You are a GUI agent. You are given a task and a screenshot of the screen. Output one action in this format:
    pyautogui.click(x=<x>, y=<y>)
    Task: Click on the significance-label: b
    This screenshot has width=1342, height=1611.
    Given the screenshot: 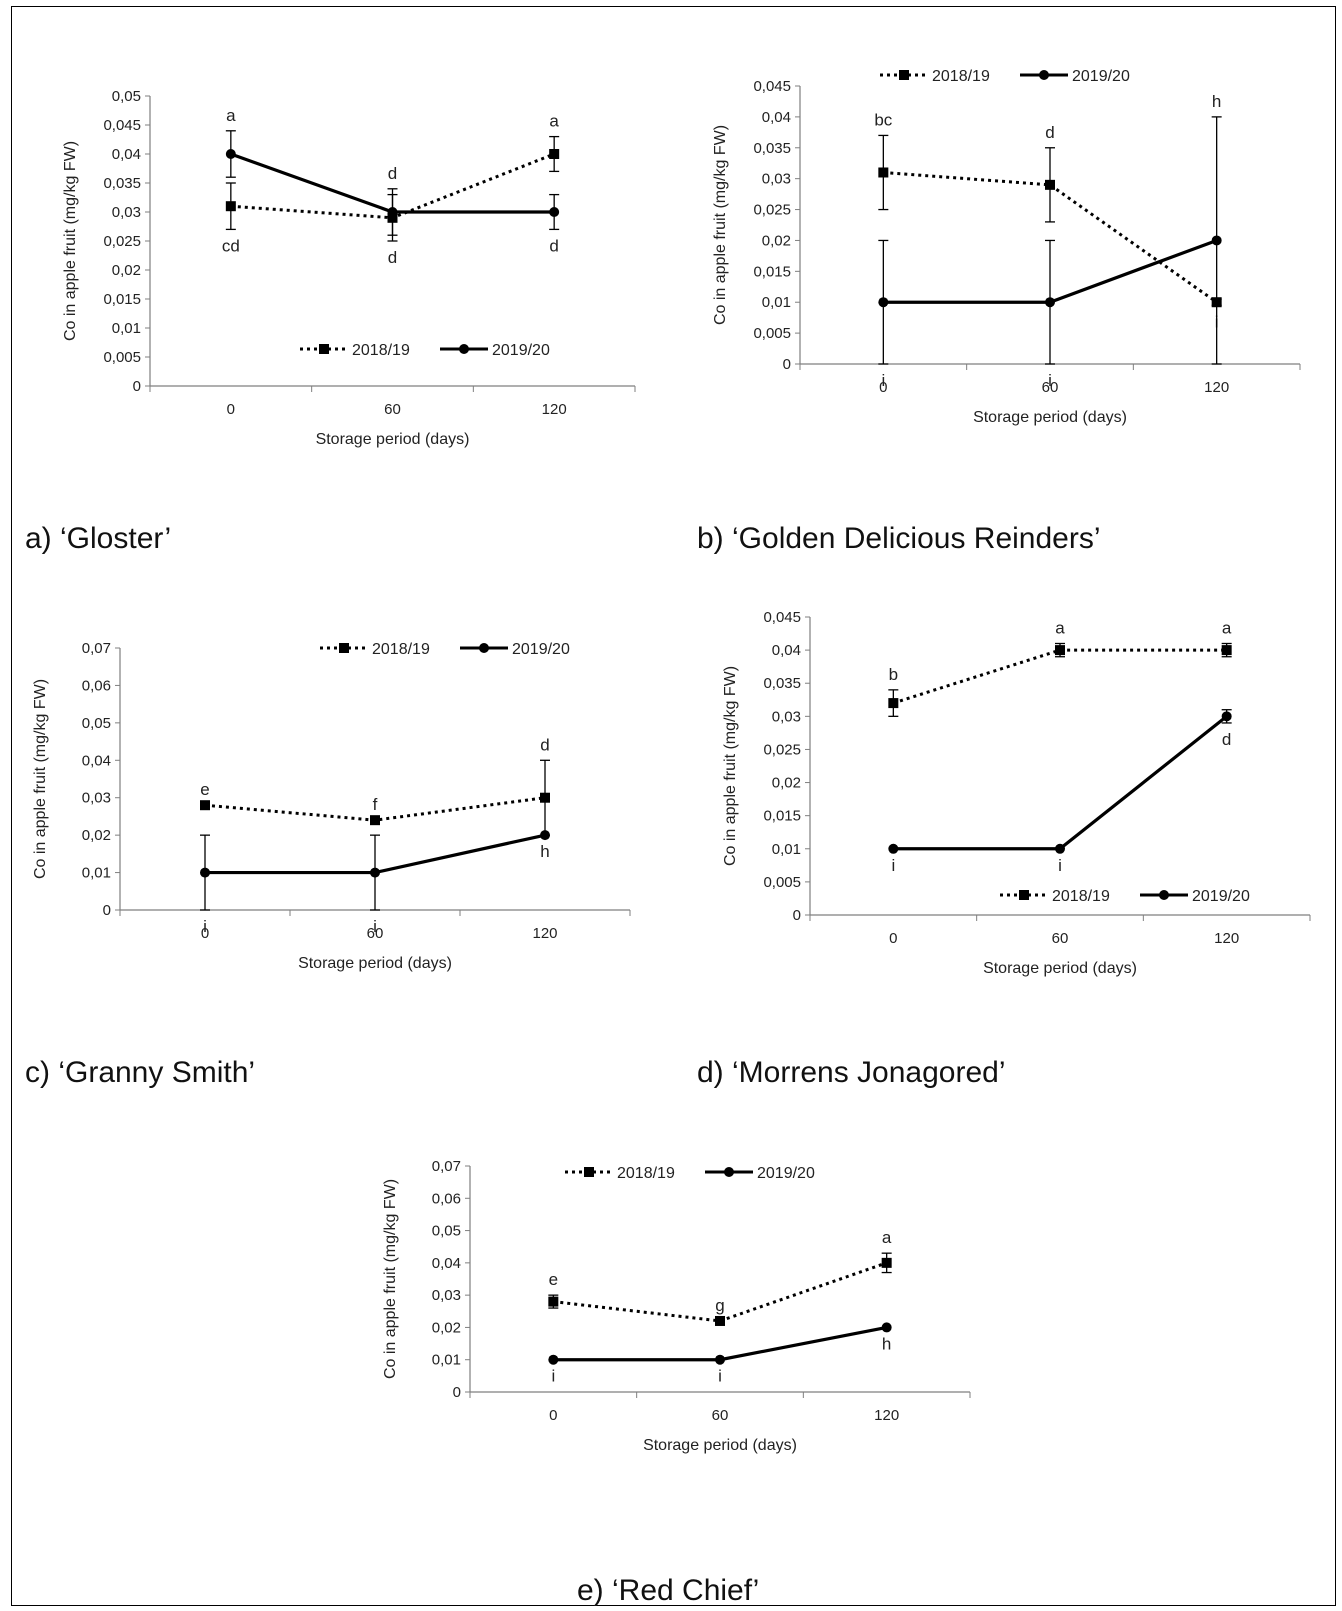 What is the action you would take?
    pyautogui.click(x=893, y=674)
    